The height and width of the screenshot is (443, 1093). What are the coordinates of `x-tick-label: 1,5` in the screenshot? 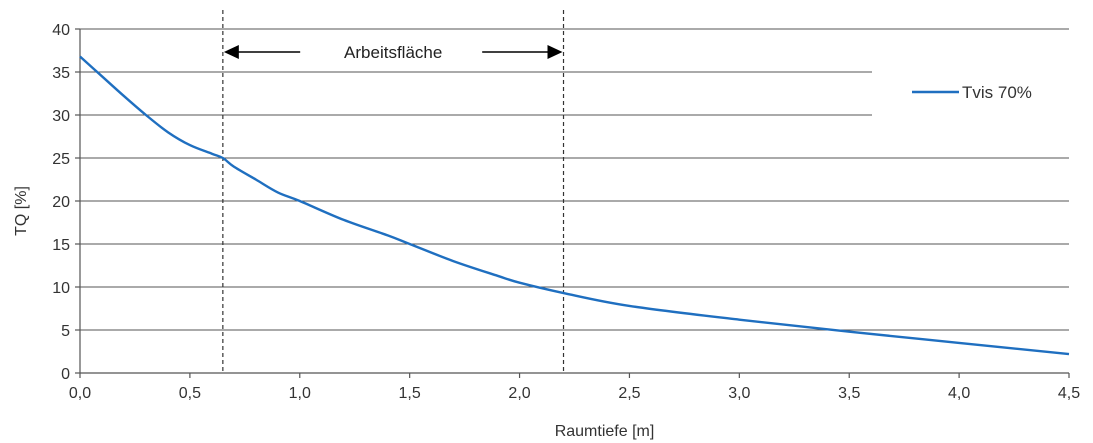 It's located at (410, 393).